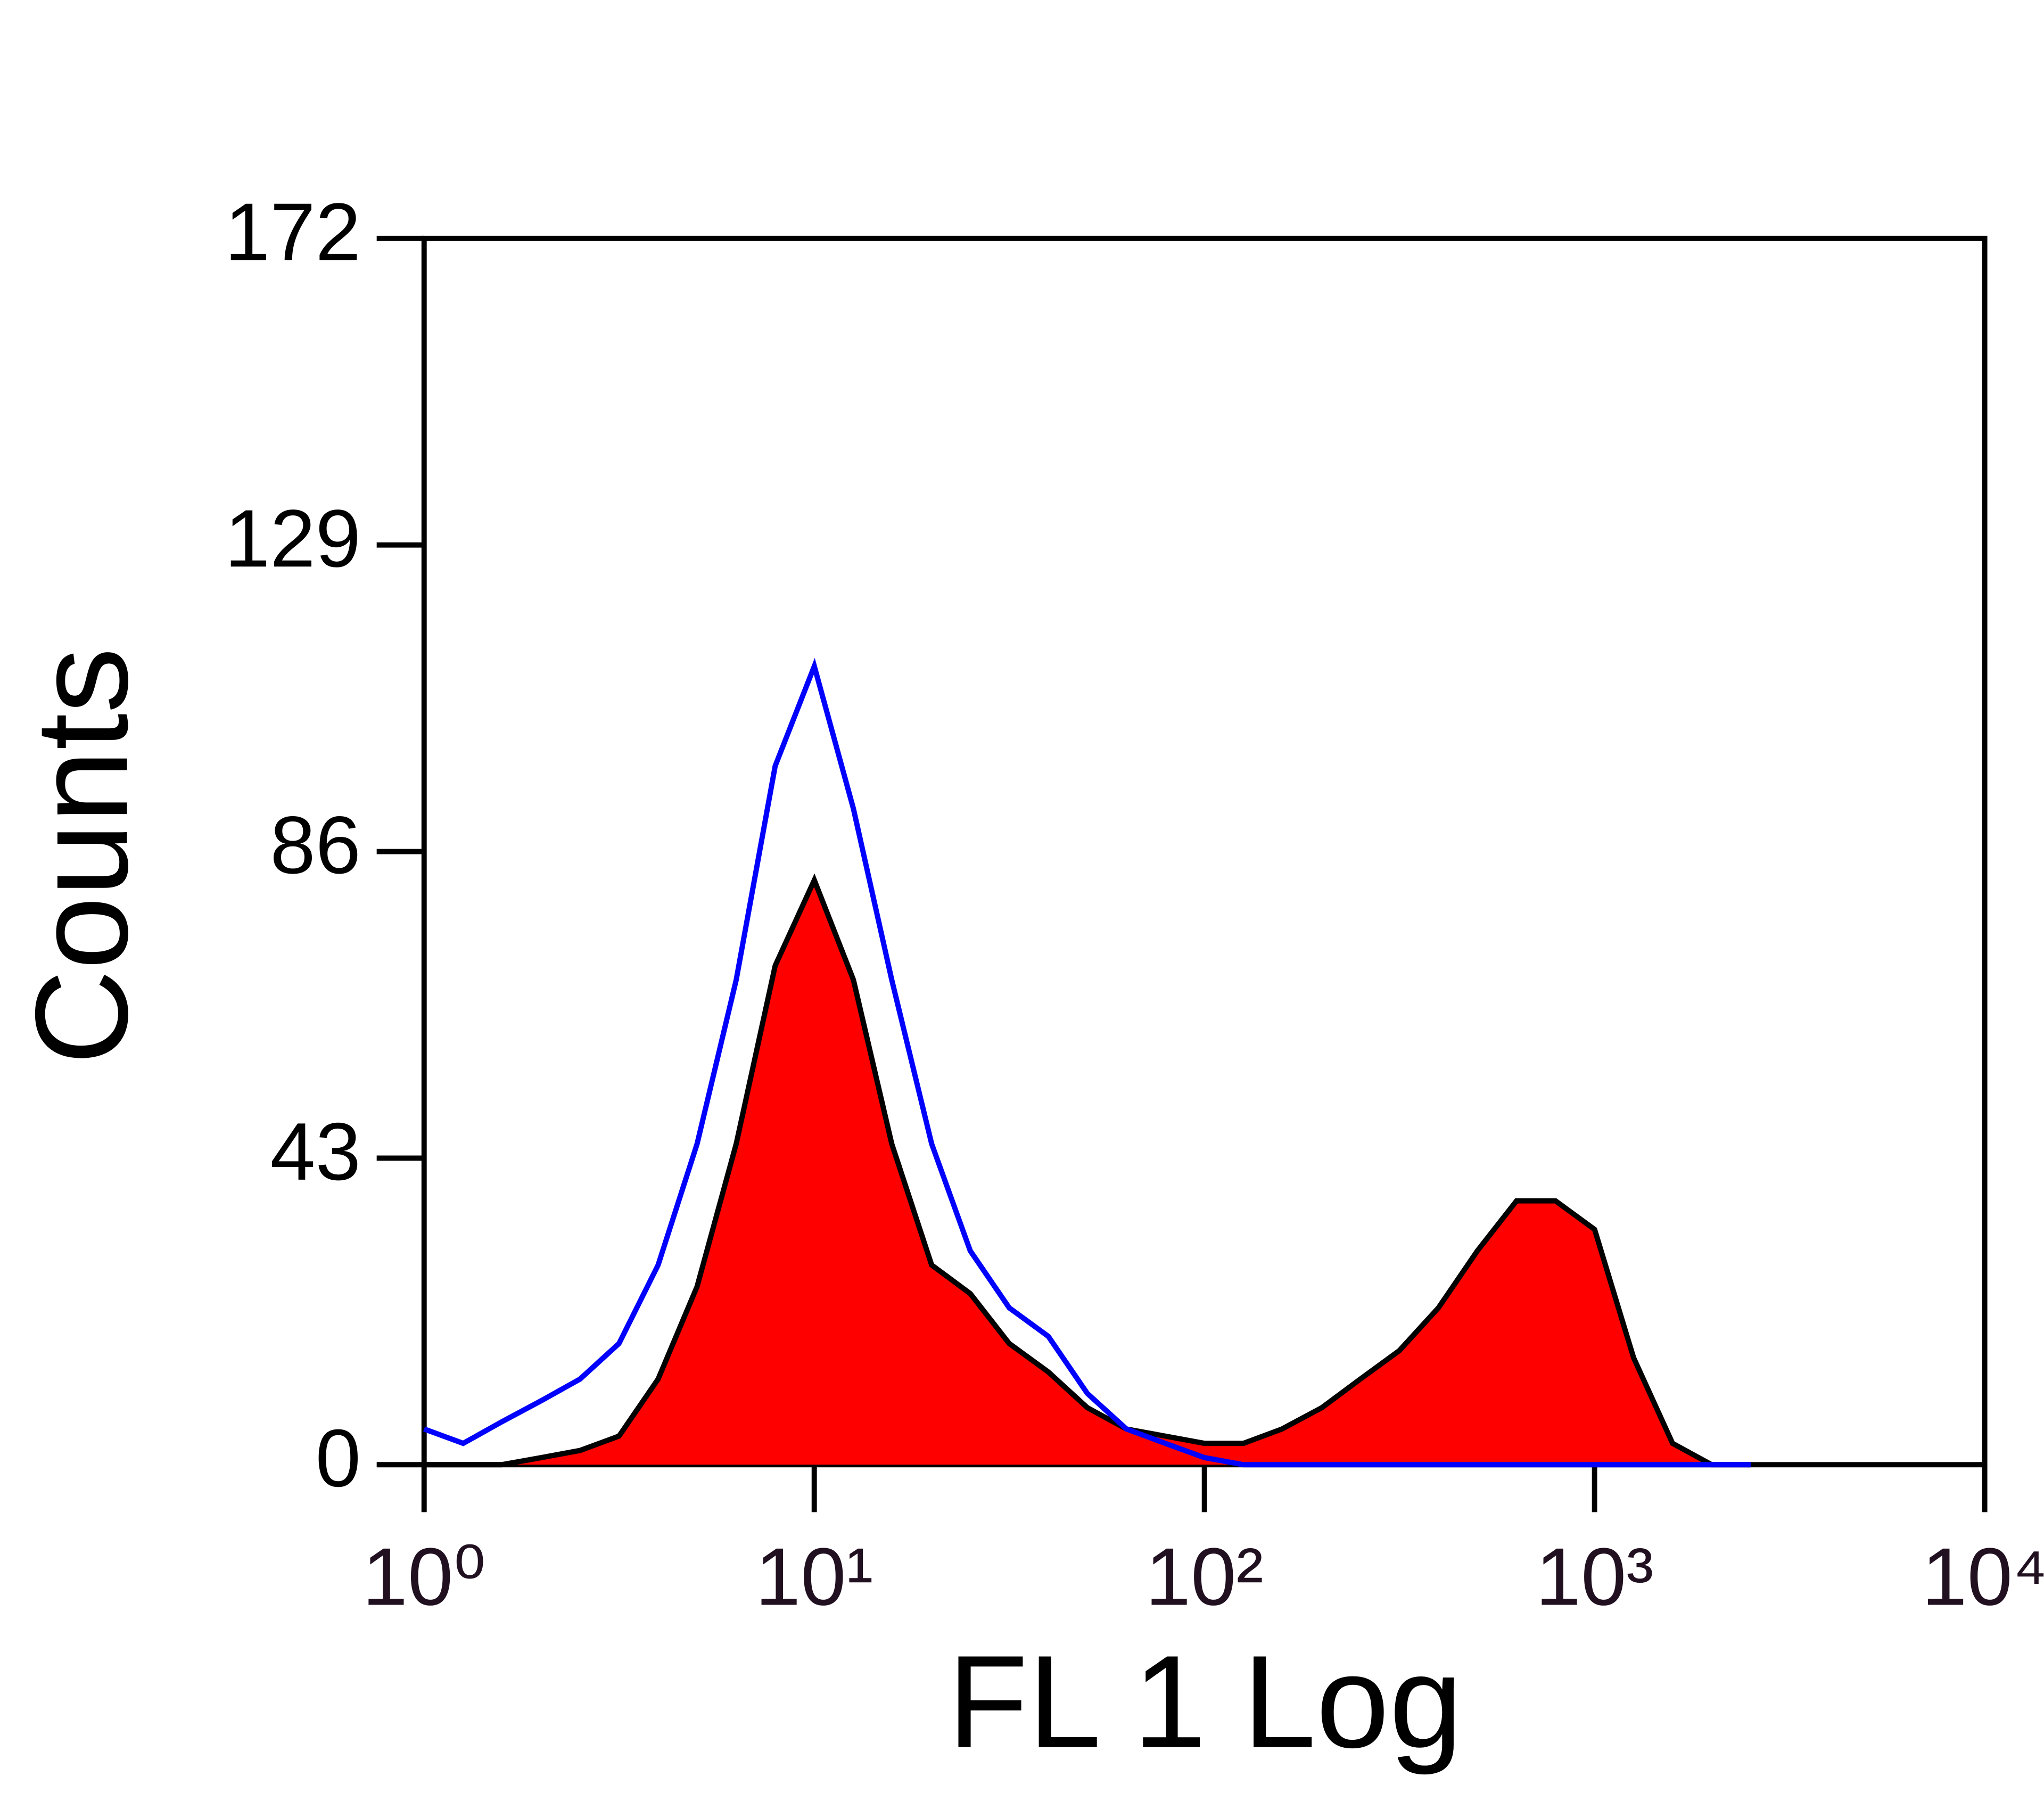 The image size is (2044, 1809). What do you see at coordinates (293, 232) in the screenshot?
I see `y-tick-label: 172` at bounding box center [293, 232].